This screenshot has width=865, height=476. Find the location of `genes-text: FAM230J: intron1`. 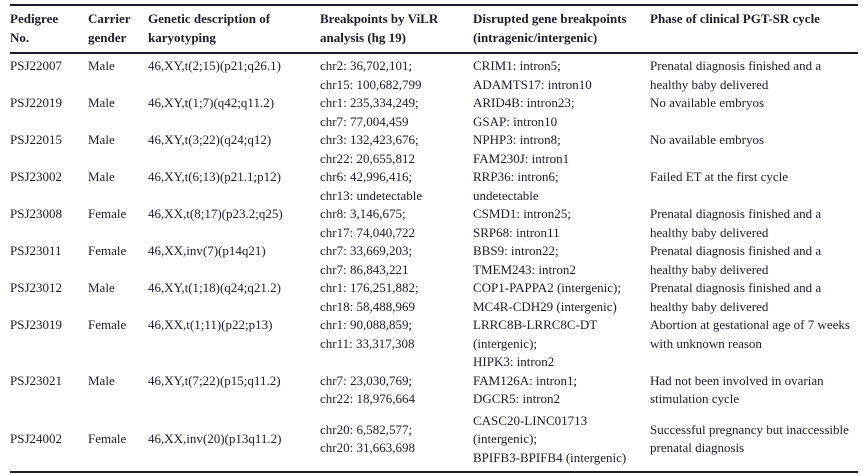

genes-text: FAM230J: intron1 is located at coordinates (521, 158).